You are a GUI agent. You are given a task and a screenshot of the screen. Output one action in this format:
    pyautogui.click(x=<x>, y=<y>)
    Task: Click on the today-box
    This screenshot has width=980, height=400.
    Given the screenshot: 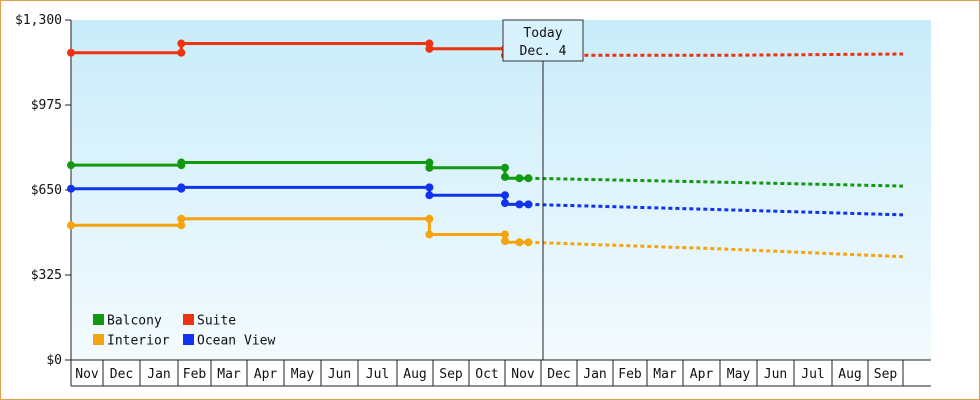 What is the action you would take?
    pyautogui.click(x=543, y=40)
    